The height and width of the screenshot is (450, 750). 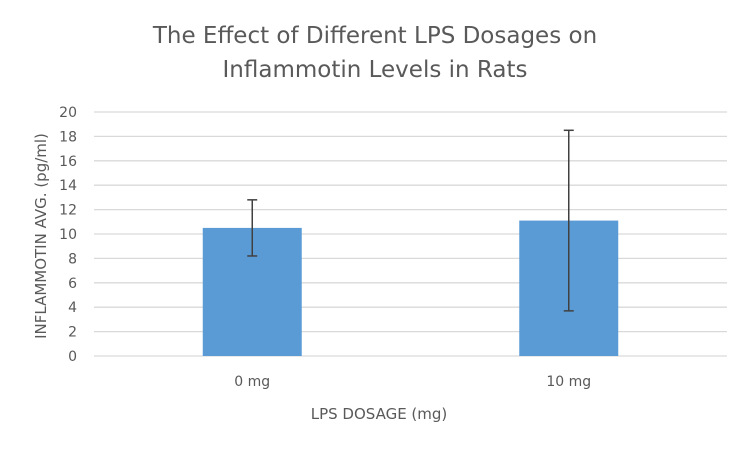 I want to click on y-axis-ticks: 0 2 4 6 8 10 12 14 16 18 20, so click(x=68, y=235).